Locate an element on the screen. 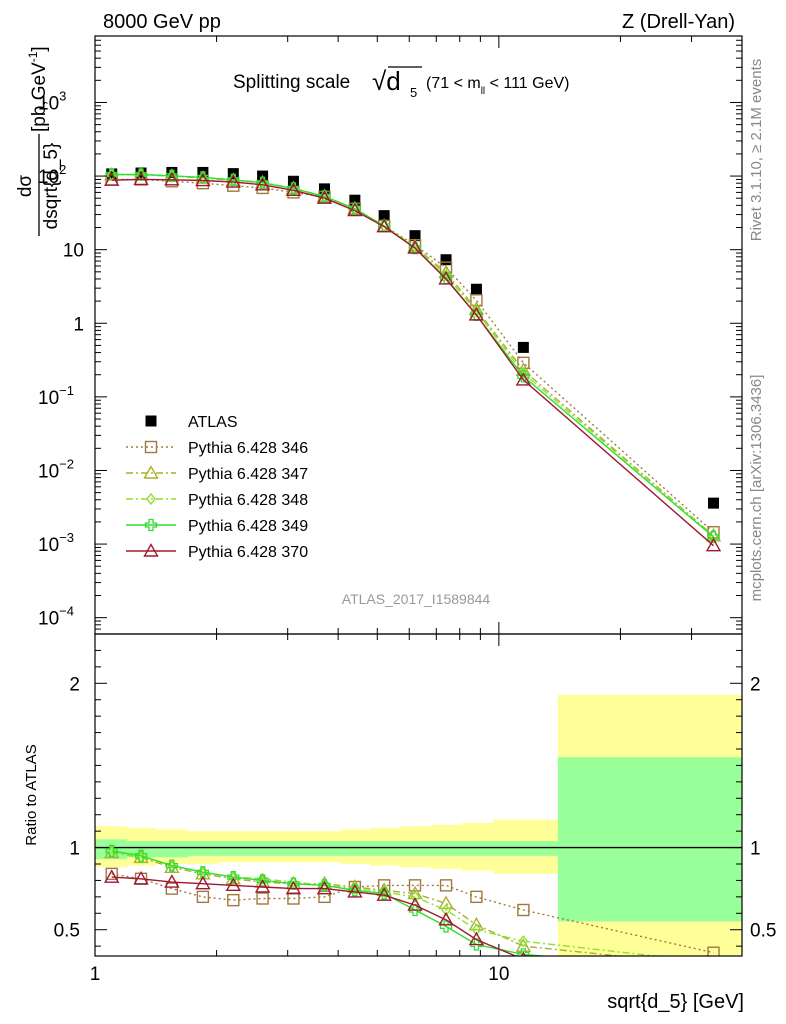 This screenshot has height=1024, width=786. legend-item-4: Pythia 6.428 349 is located at coordinates (217, 526).